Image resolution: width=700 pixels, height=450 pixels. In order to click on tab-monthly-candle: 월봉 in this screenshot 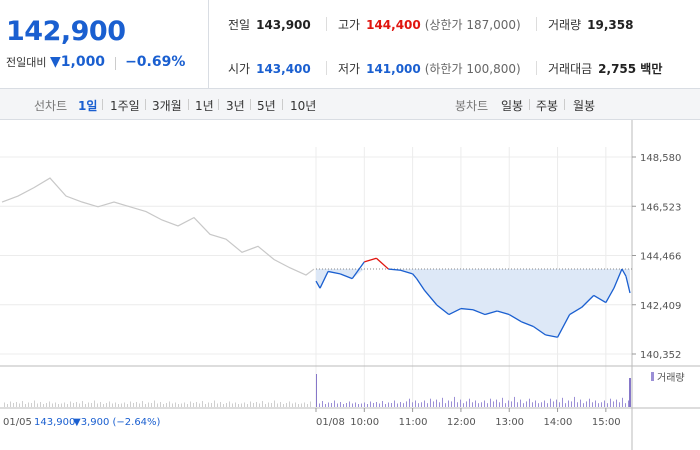, I will do `click(584, 106)`.